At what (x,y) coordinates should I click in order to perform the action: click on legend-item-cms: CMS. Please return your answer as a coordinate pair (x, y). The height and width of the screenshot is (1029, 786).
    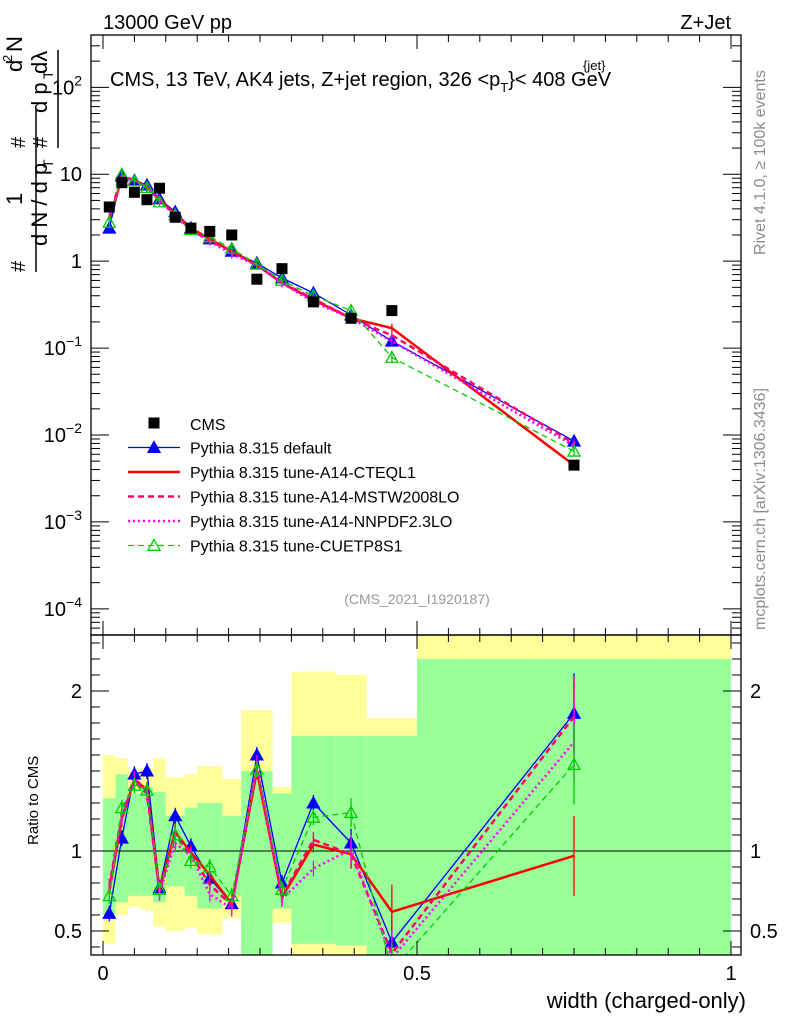
    Looking at the image, I should click on (187, 425).